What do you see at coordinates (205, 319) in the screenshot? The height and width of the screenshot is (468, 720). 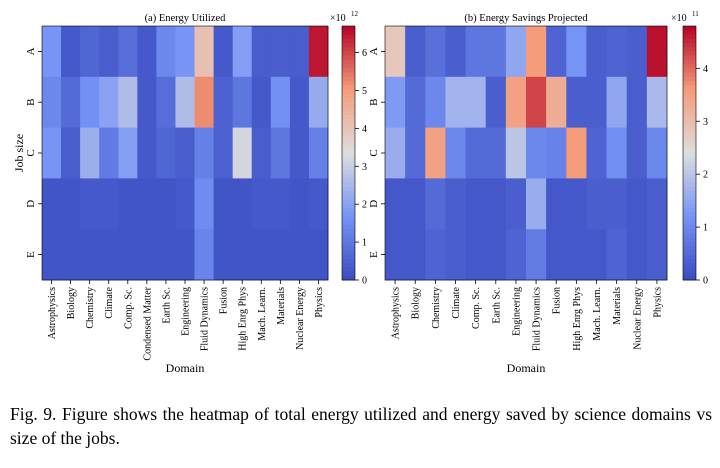 I see `x-tick-label: Fluid Dynamics` at bounding box center [205, 319].